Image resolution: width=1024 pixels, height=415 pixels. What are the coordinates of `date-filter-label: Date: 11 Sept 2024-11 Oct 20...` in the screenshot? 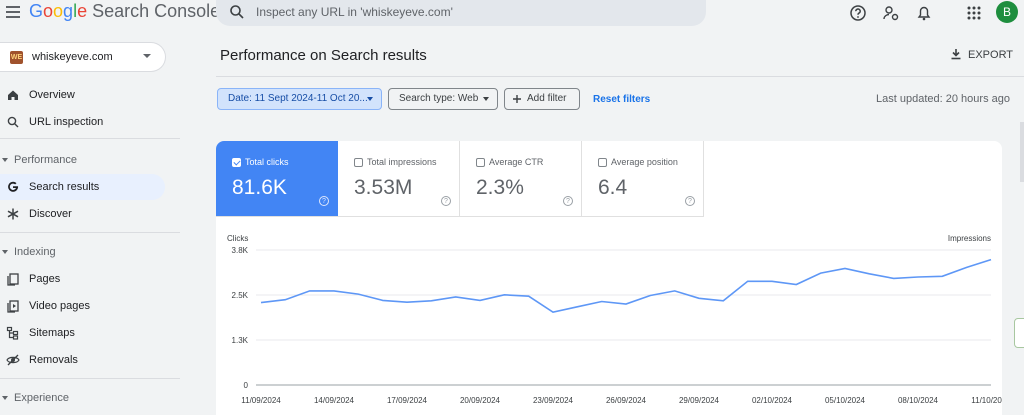 It's located at (298, 98).